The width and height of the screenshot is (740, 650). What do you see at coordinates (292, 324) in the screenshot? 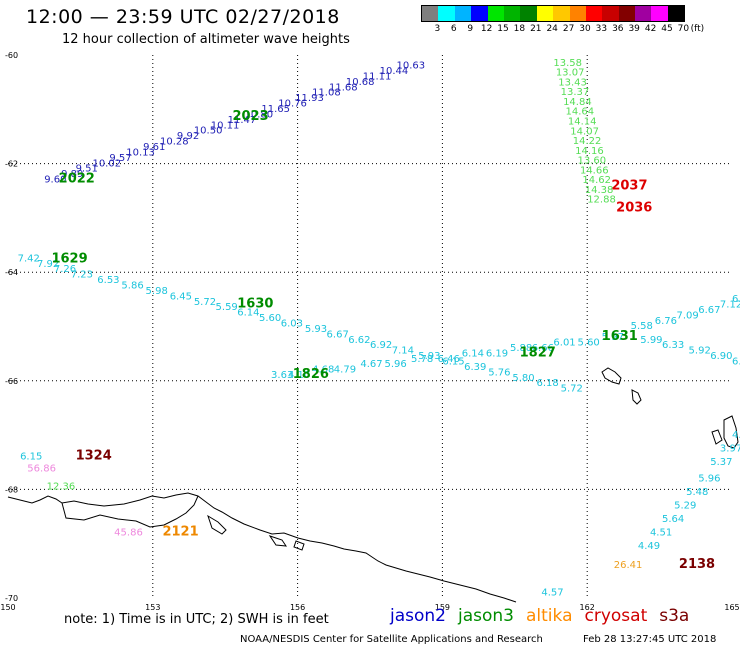
I see `wave-height-label: 6.03` at bounding box center [292, 324].